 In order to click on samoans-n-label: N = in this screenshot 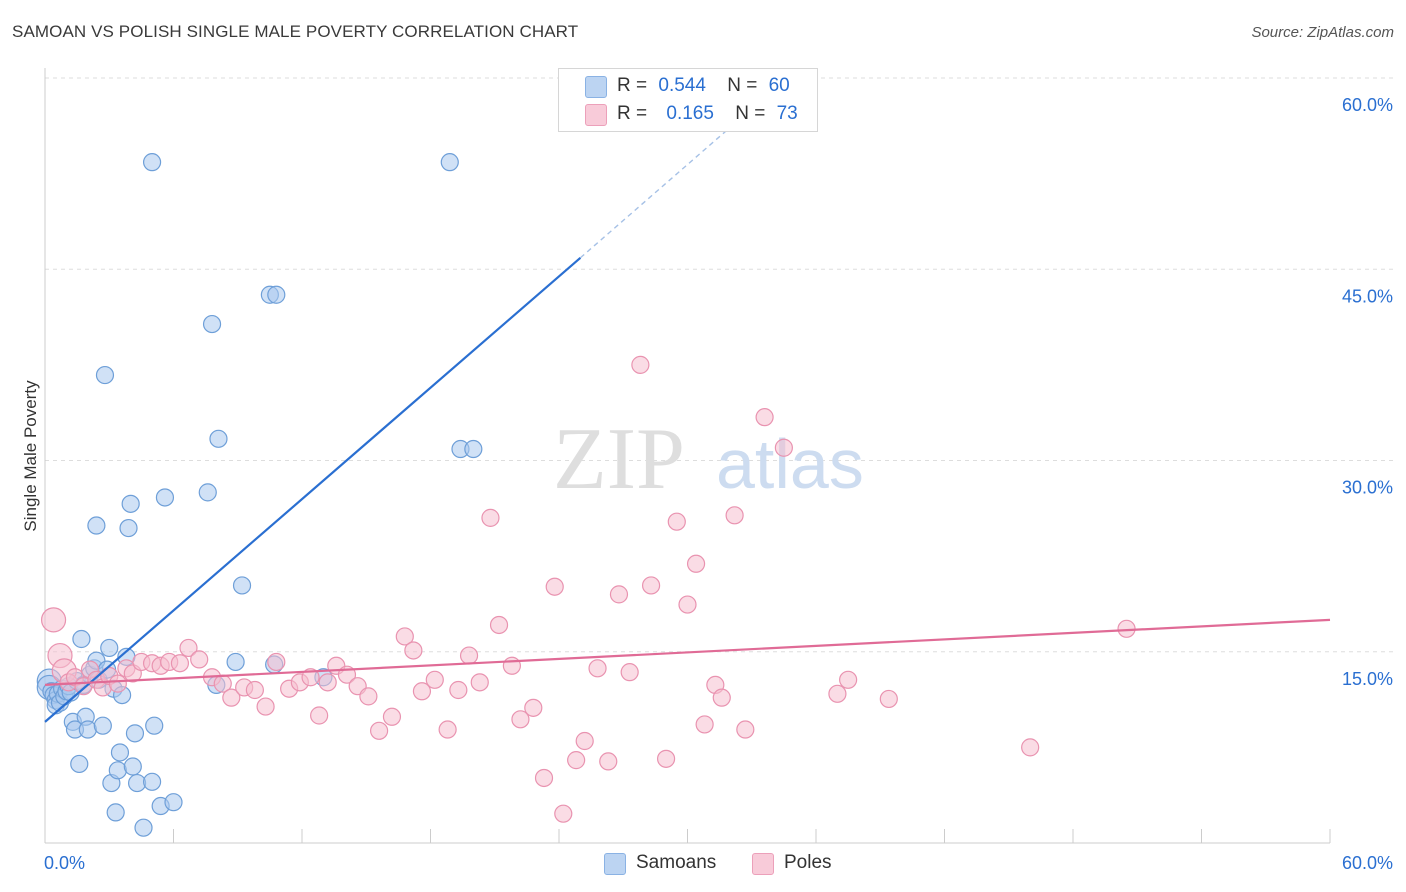, I will do `click(742, 85)`.